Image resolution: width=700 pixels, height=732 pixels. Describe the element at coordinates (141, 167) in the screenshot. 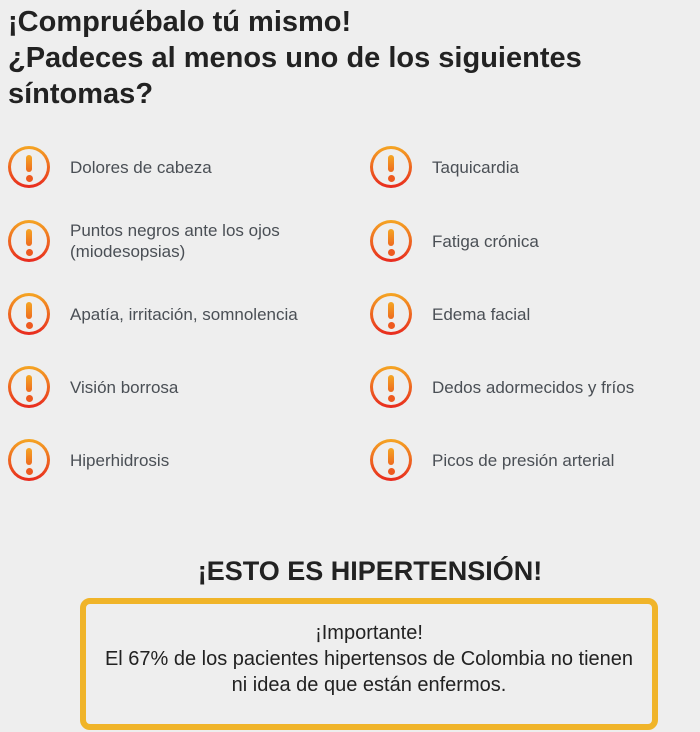

I see `symptom-label: Dolores de cabeza` at that location.